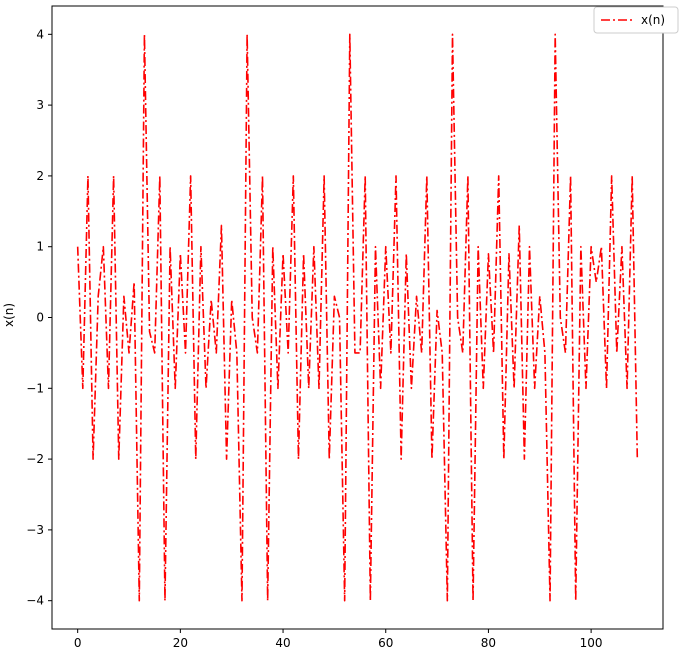 The width and height of the screenshot is (685, 651). Describe the element at coordinates (35, 601) in the screenshot. I see `y-tick-label: −4` at that location.